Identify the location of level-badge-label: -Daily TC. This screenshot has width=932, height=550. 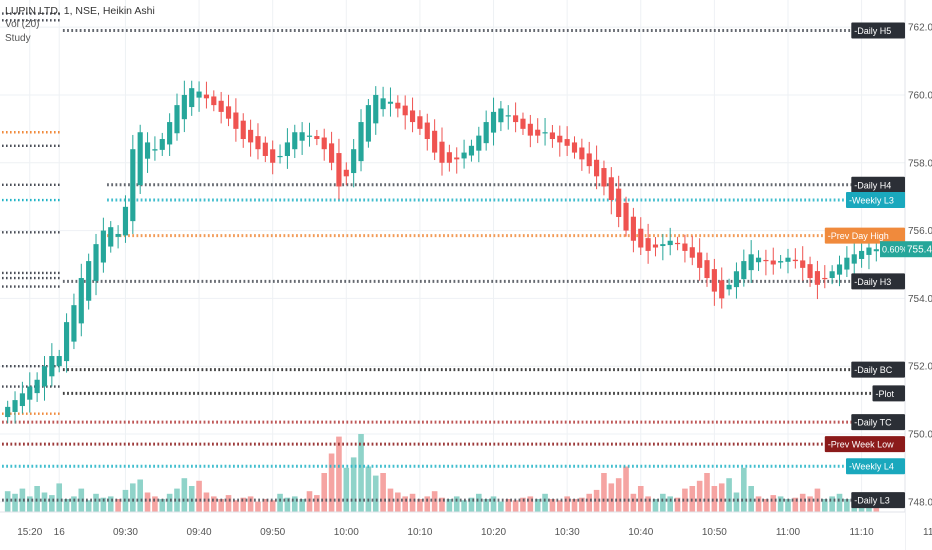
(873, 423).